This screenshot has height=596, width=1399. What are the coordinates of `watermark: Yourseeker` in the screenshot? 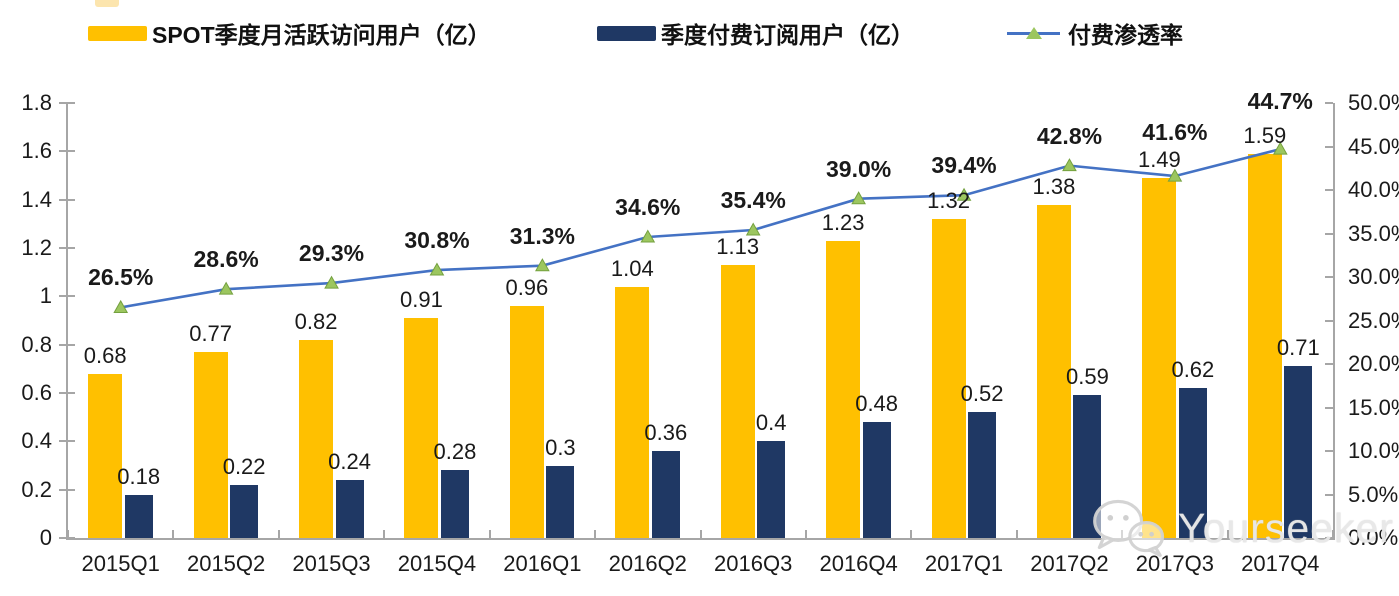 It's located at (1242, 528).